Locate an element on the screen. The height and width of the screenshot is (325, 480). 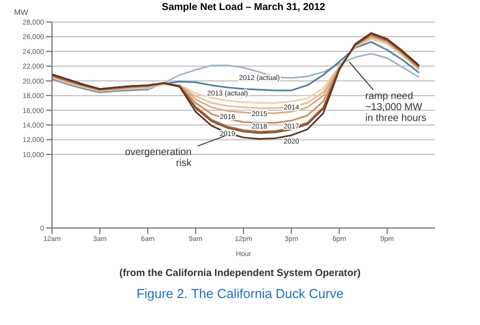
annotation: overgeneration risk is located at coordinates (158, 158).